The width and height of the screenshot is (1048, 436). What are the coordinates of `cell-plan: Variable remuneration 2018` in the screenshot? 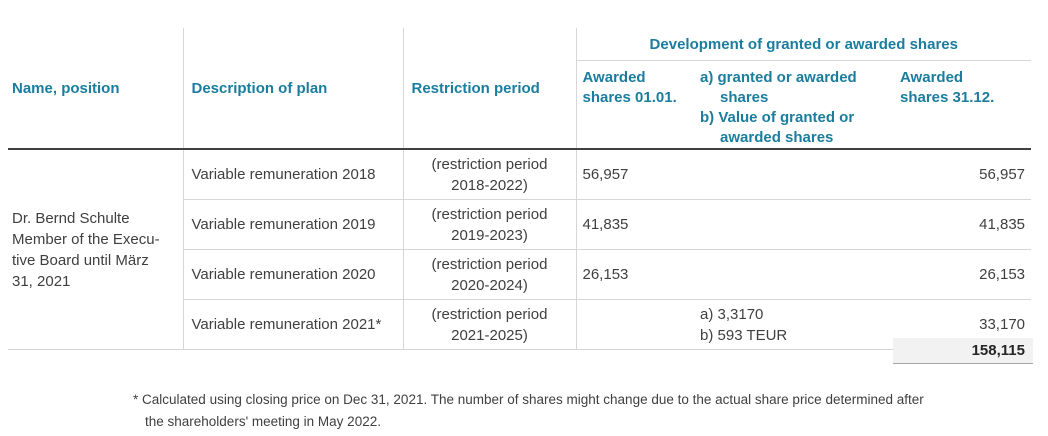 It's located at (293, 174).